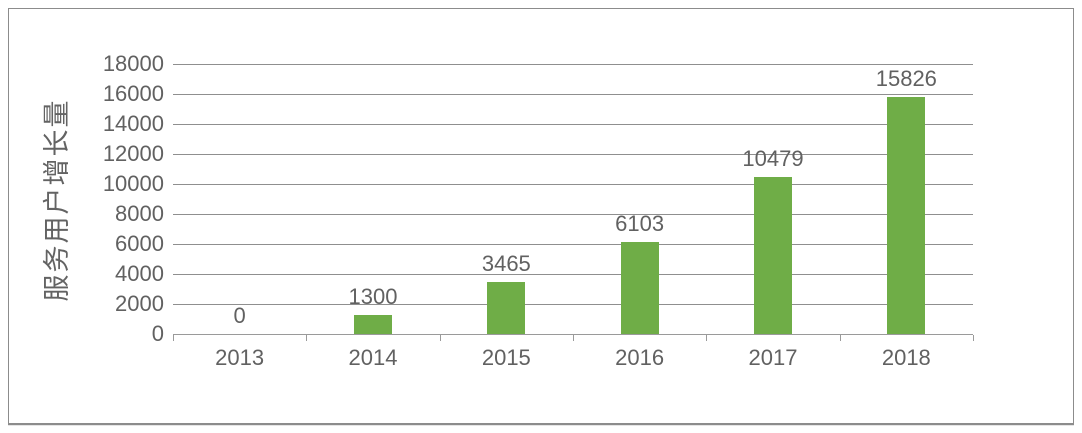 This screenshot has height=433, width=1082. I want to click on y-axis-tick-label: 0, so click(157, 333).